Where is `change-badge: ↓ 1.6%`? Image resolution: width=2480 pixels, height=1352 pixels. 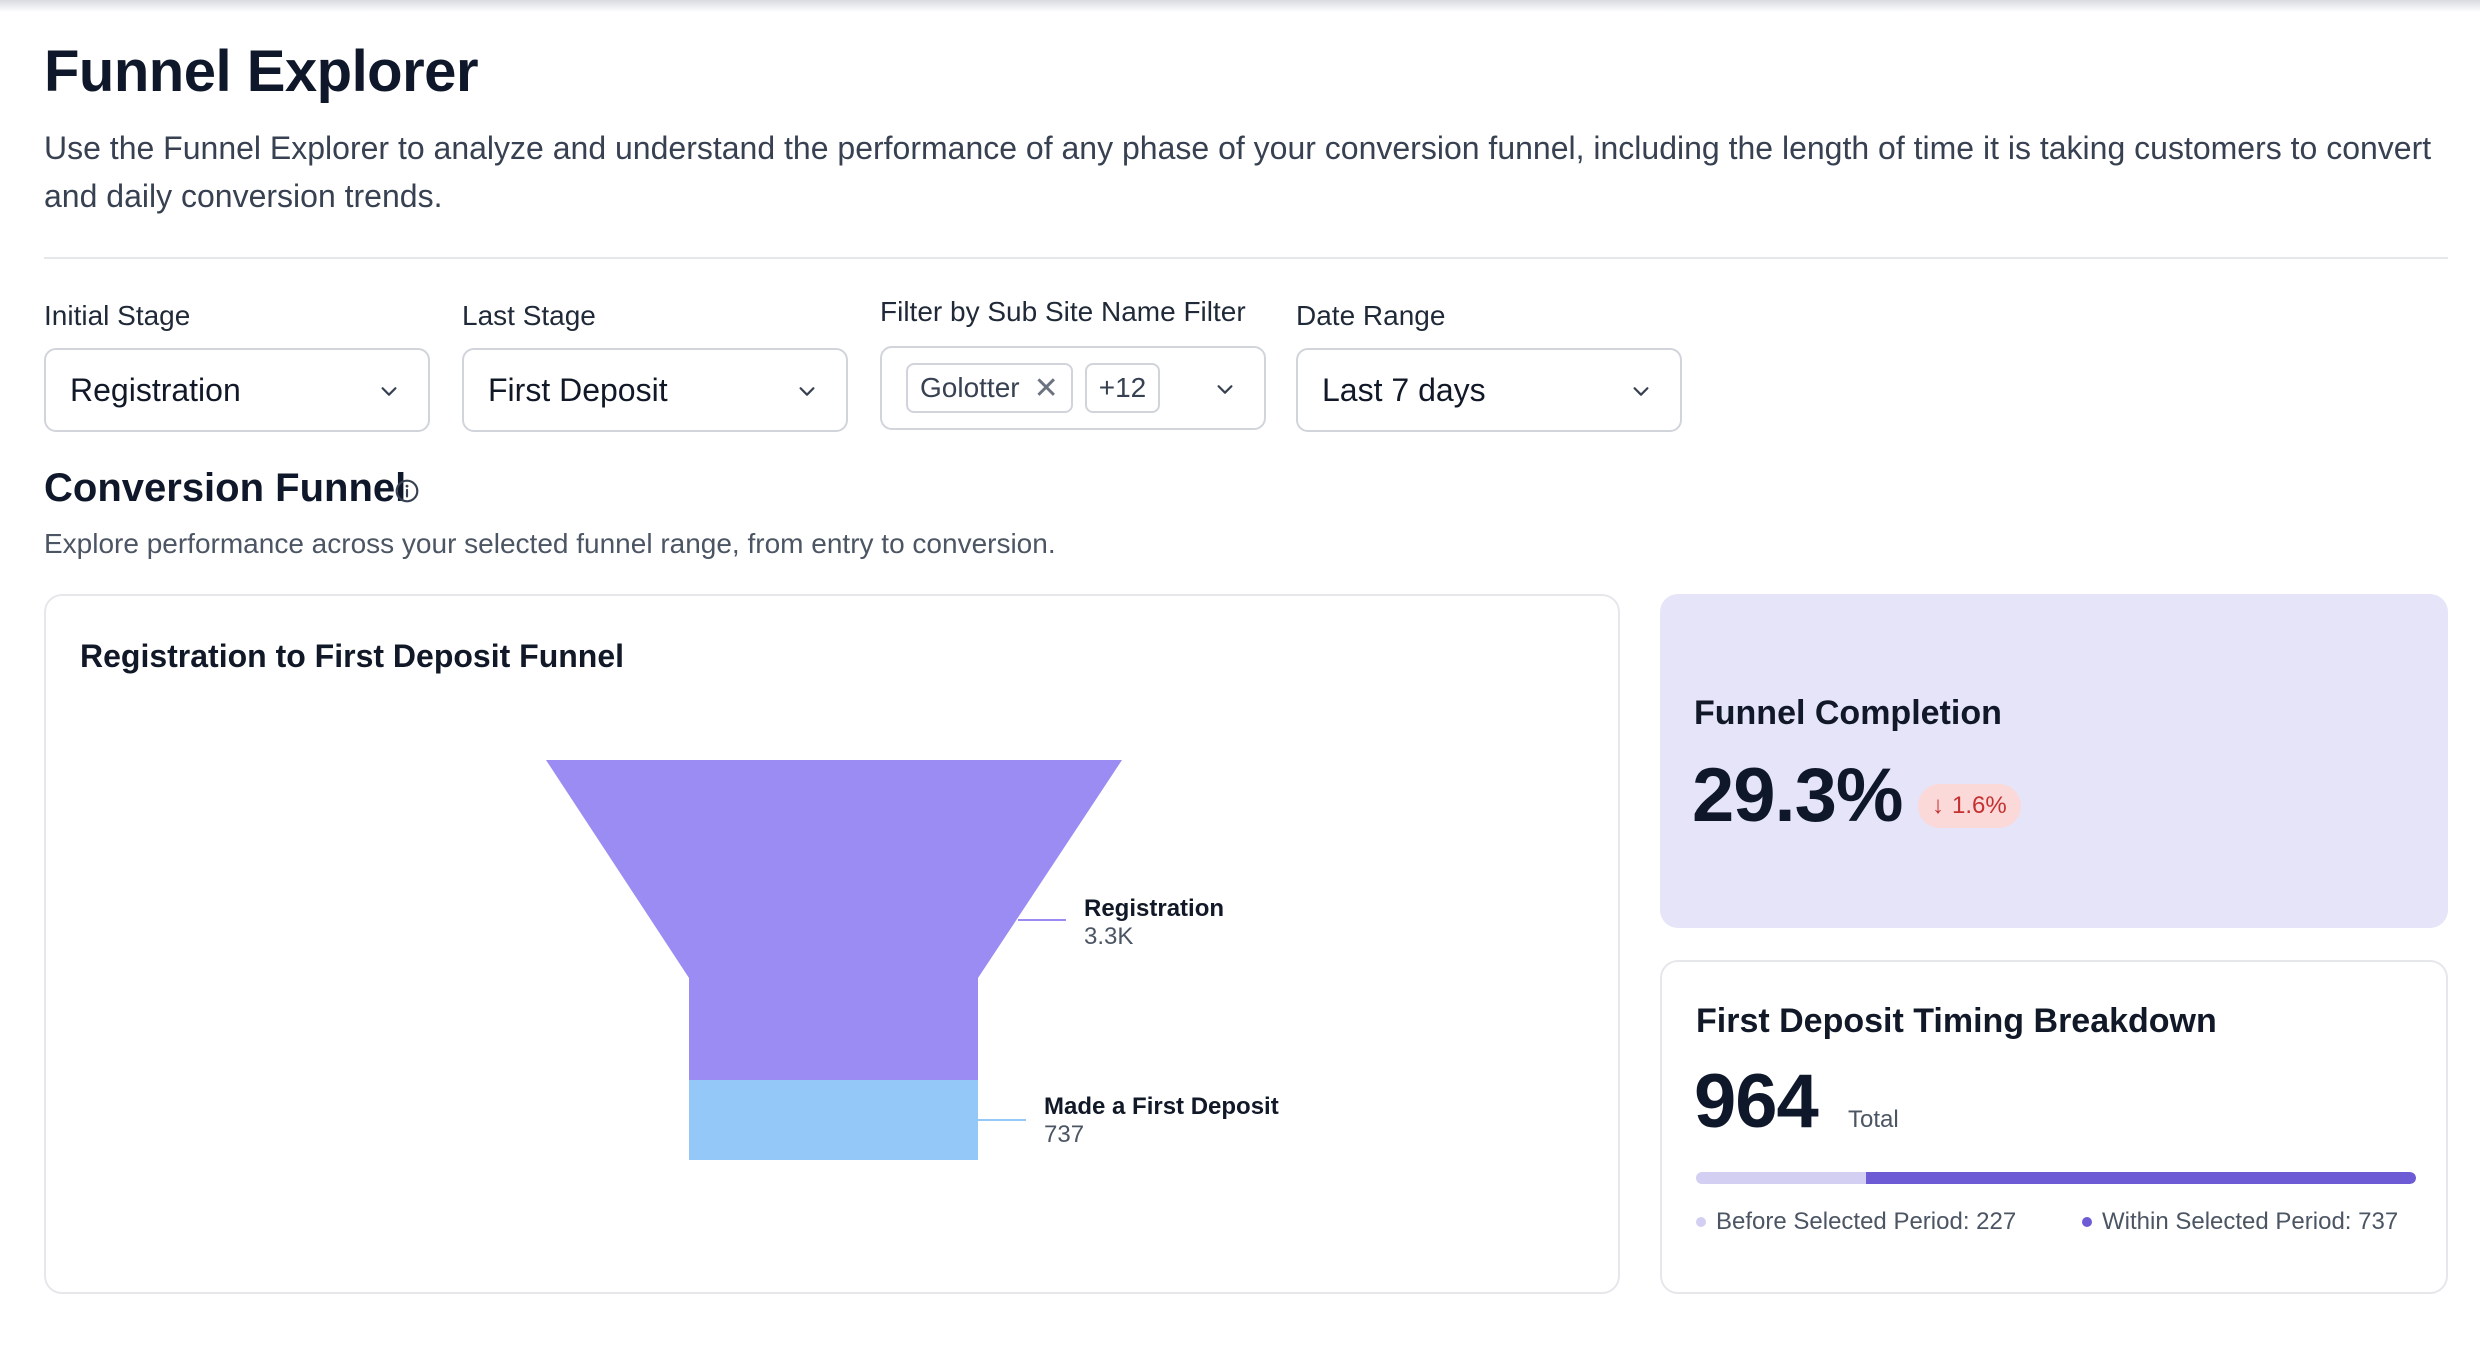
change-badge: ↓ 1.6% is located at coordinates (1969, 806).